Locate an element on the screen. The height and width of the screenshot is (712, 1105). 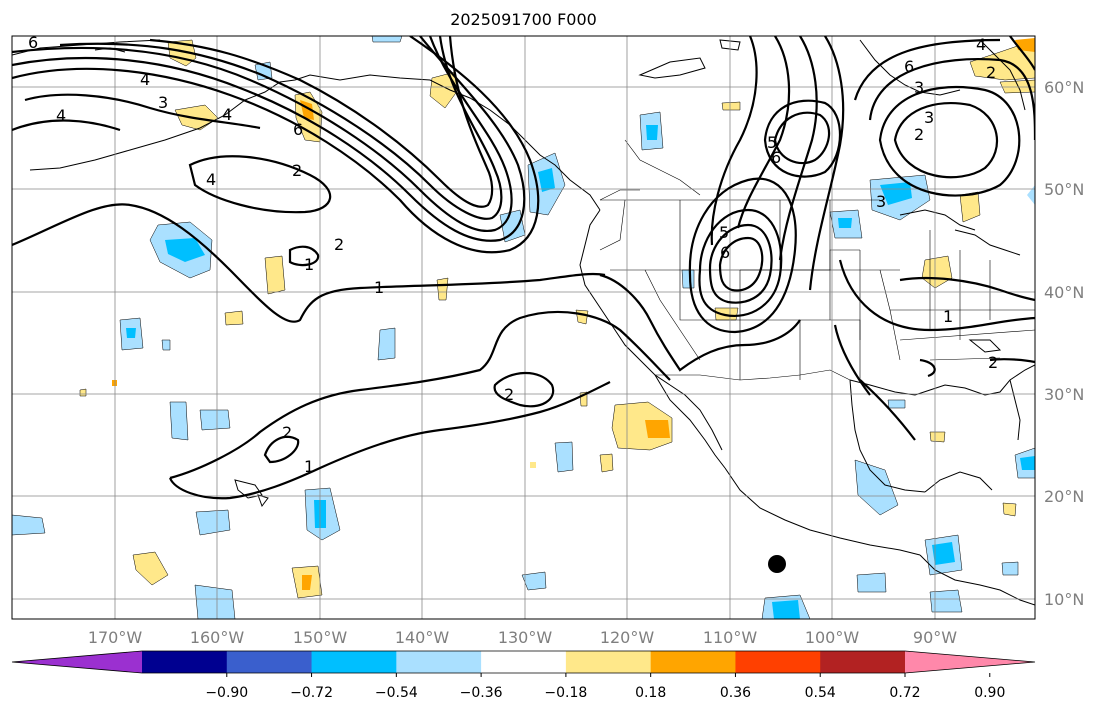
colorbar-extend-high is located at coordinates (970, 662).